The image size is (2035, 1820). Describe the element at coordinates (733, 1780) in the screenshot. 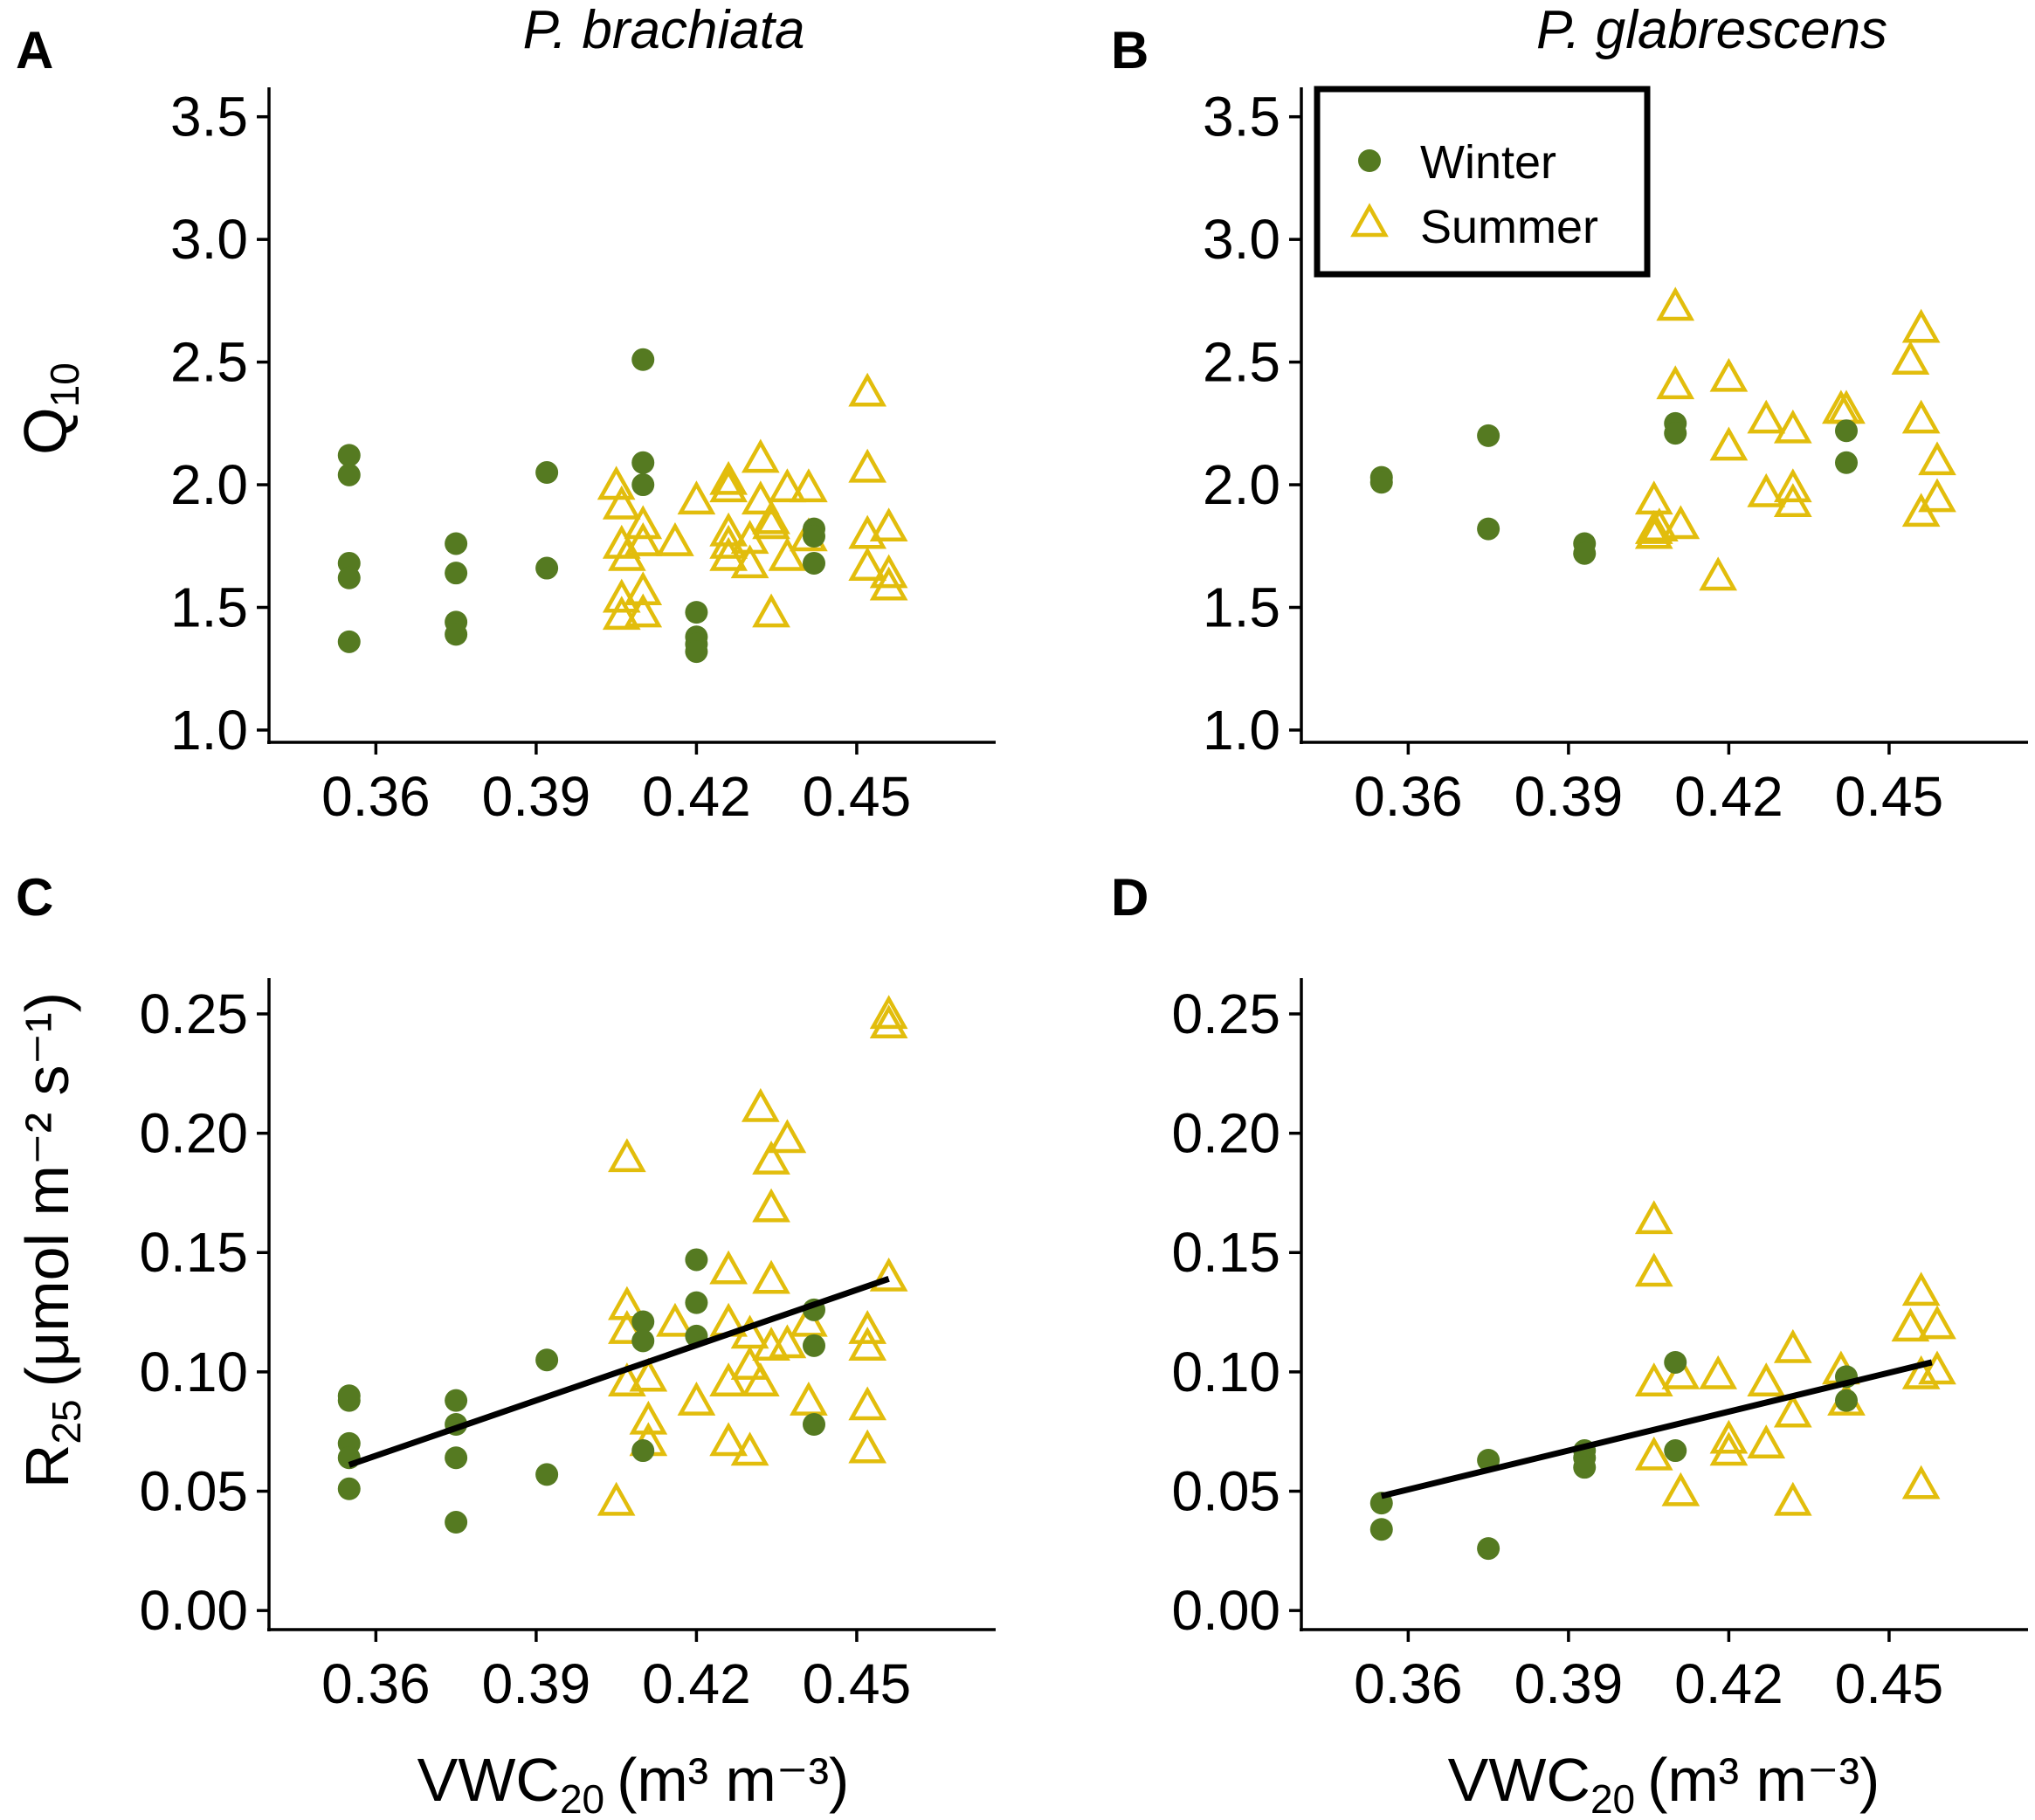

I see `xlabel-vwc-c-units: (m³ m⁻³)` at that location.